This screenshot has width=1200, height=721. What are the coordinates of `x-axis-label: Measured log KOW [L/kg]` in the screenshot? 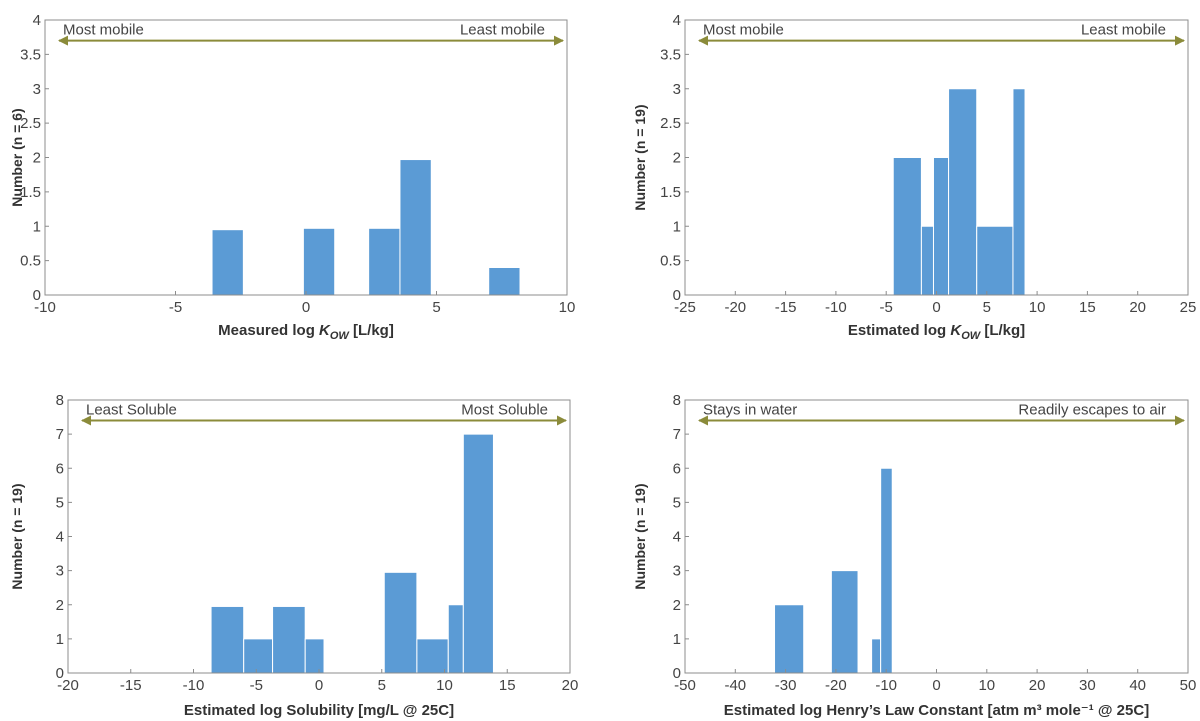 It's located at (306, 332).